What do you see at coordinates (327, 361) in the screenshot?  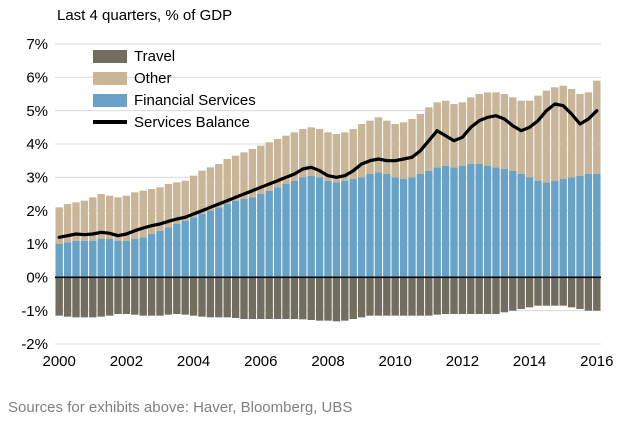 I see `svg-text: 2008` at bounding box center [327, 361].